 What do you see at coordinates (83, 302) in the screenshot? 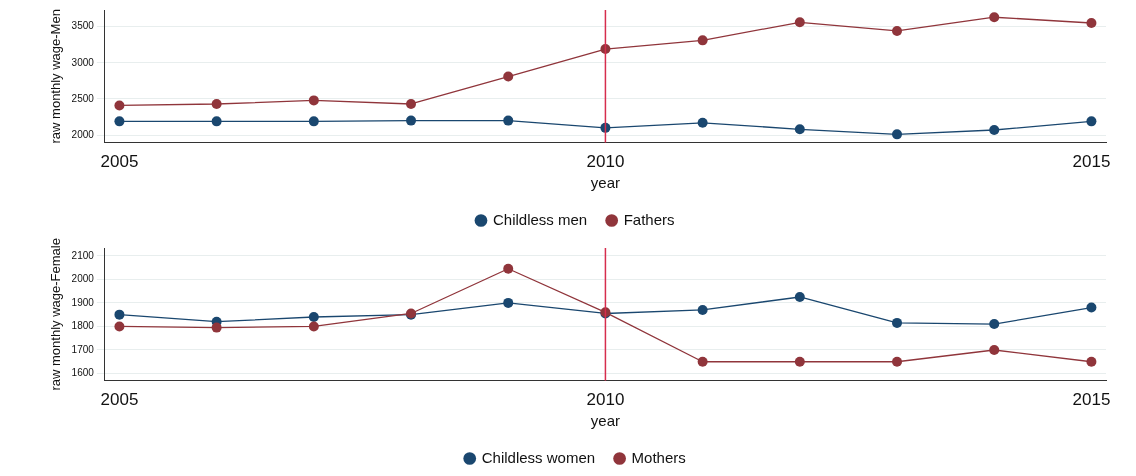
I see `y-tick-label: 1900` at bounding box center [83, 302].